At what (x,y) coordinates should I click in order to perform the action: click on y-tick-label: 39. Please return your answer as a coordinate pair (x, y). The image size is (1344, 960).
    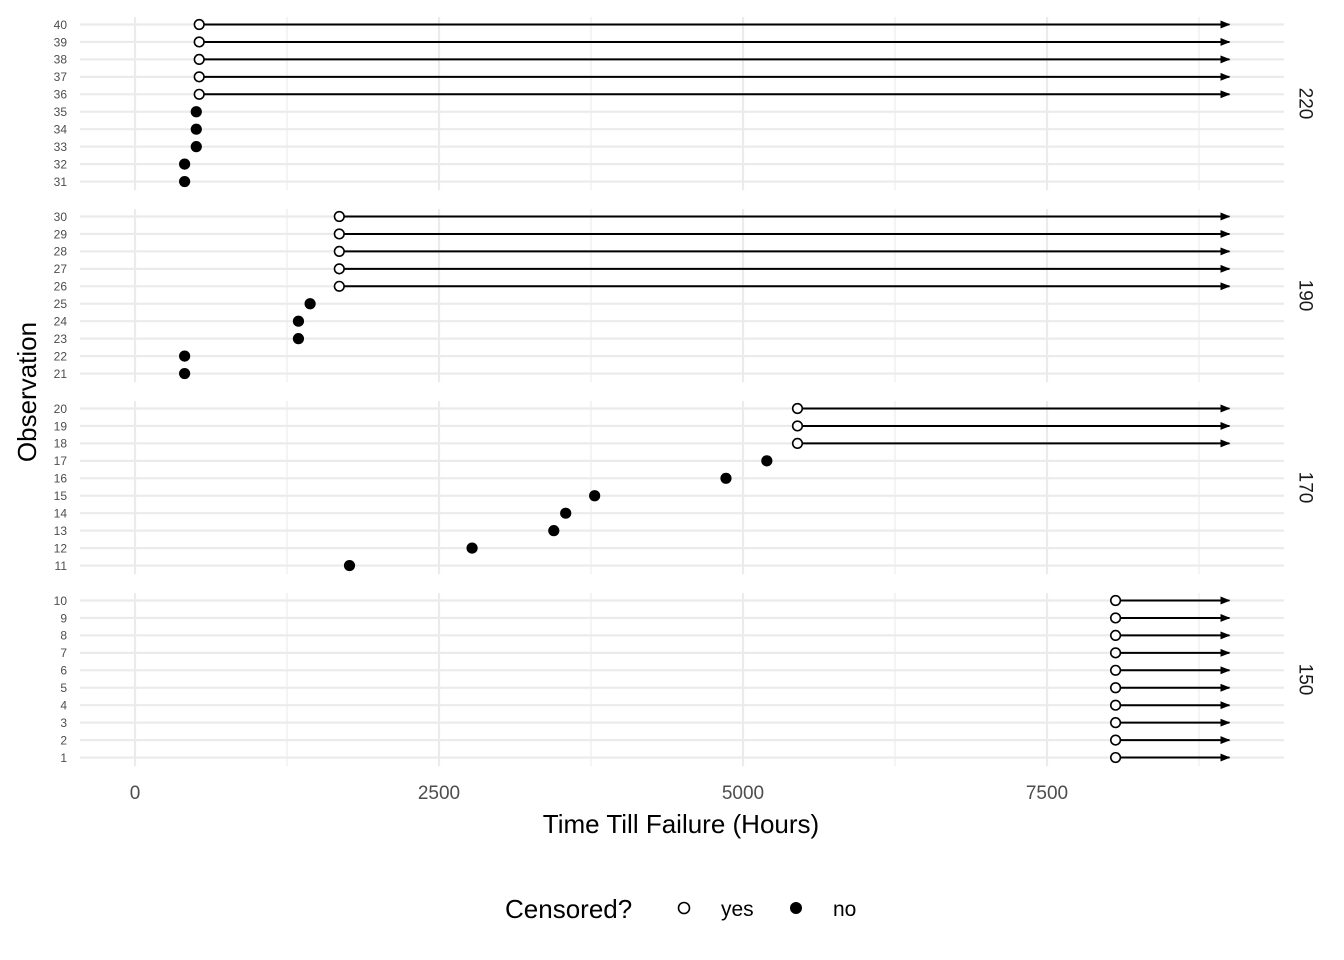
    Looking at the image, I should click on (61, 42).